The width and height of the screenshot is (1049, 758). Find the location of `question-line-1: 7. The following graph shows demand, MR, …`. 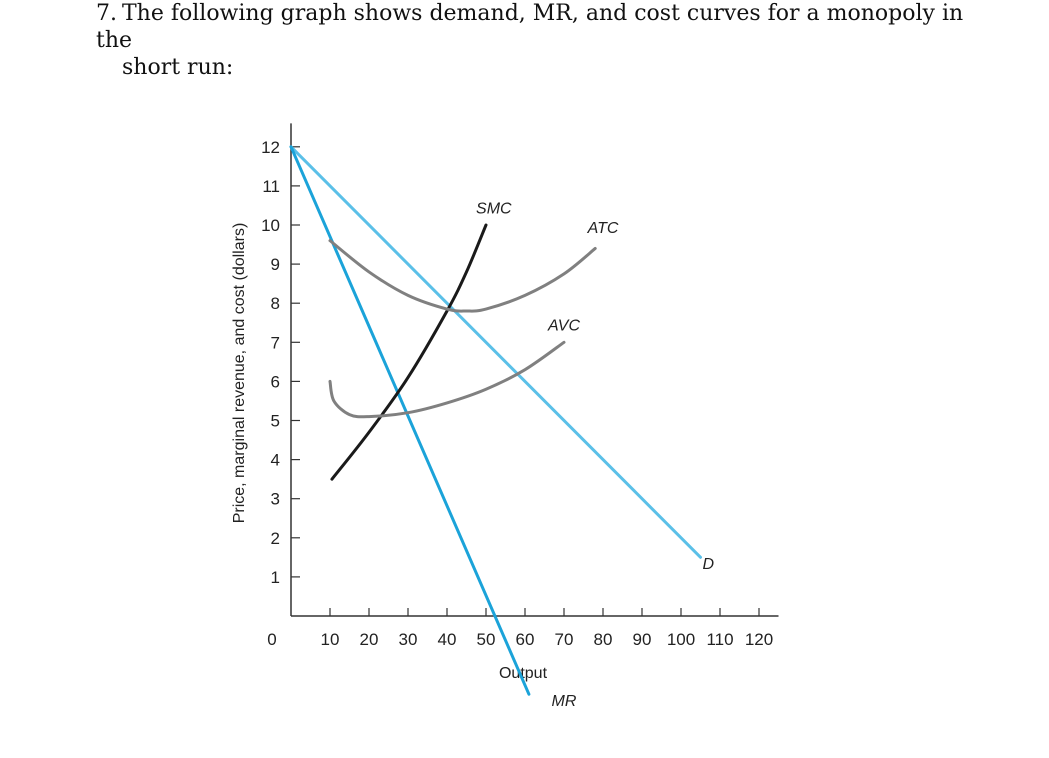

question-line-1: 7. The following graph shows demand, MR, … is located at coordinates (546, 27).